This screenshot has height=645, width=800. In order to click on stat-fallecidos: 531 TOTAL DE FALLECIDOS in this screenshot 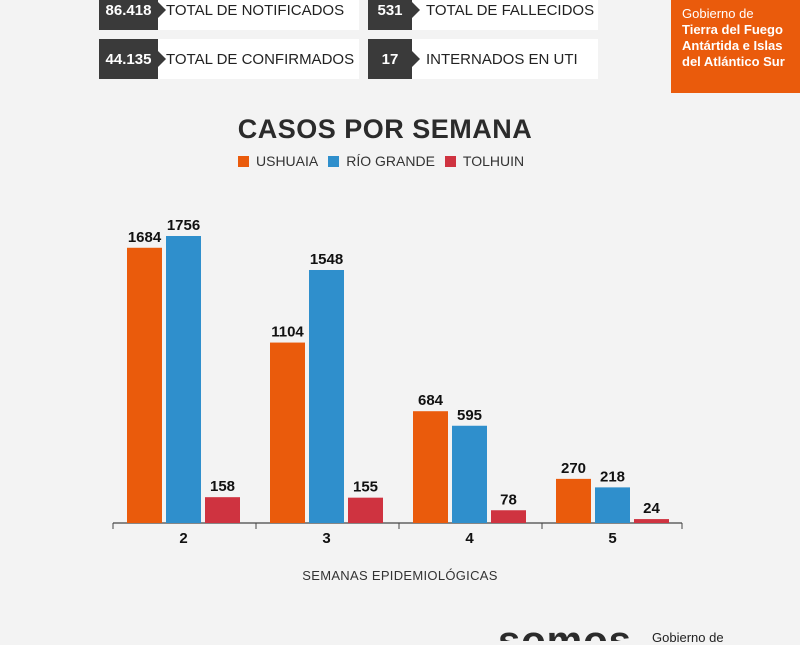, I will do `click(483, 15)`.